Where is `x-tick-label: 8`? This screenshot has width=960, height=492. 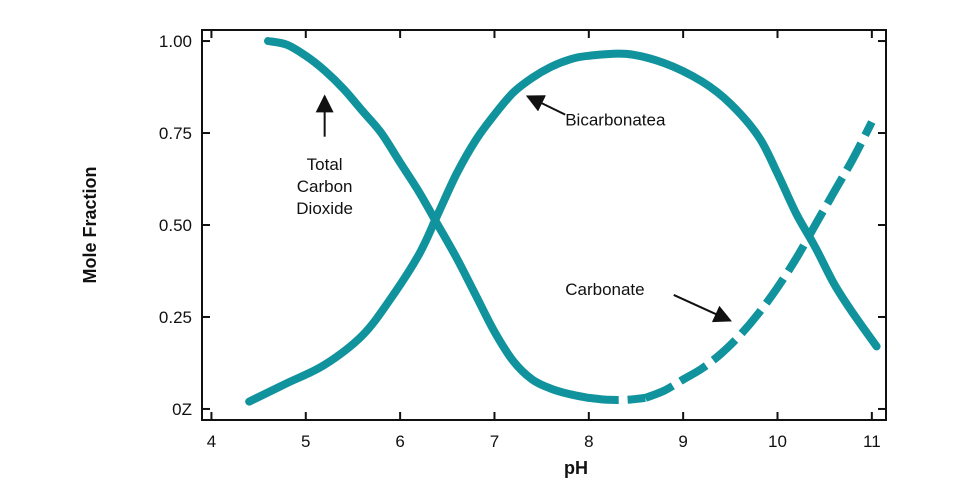
x-tick-label: 8 is located at coordinates (588, 441).